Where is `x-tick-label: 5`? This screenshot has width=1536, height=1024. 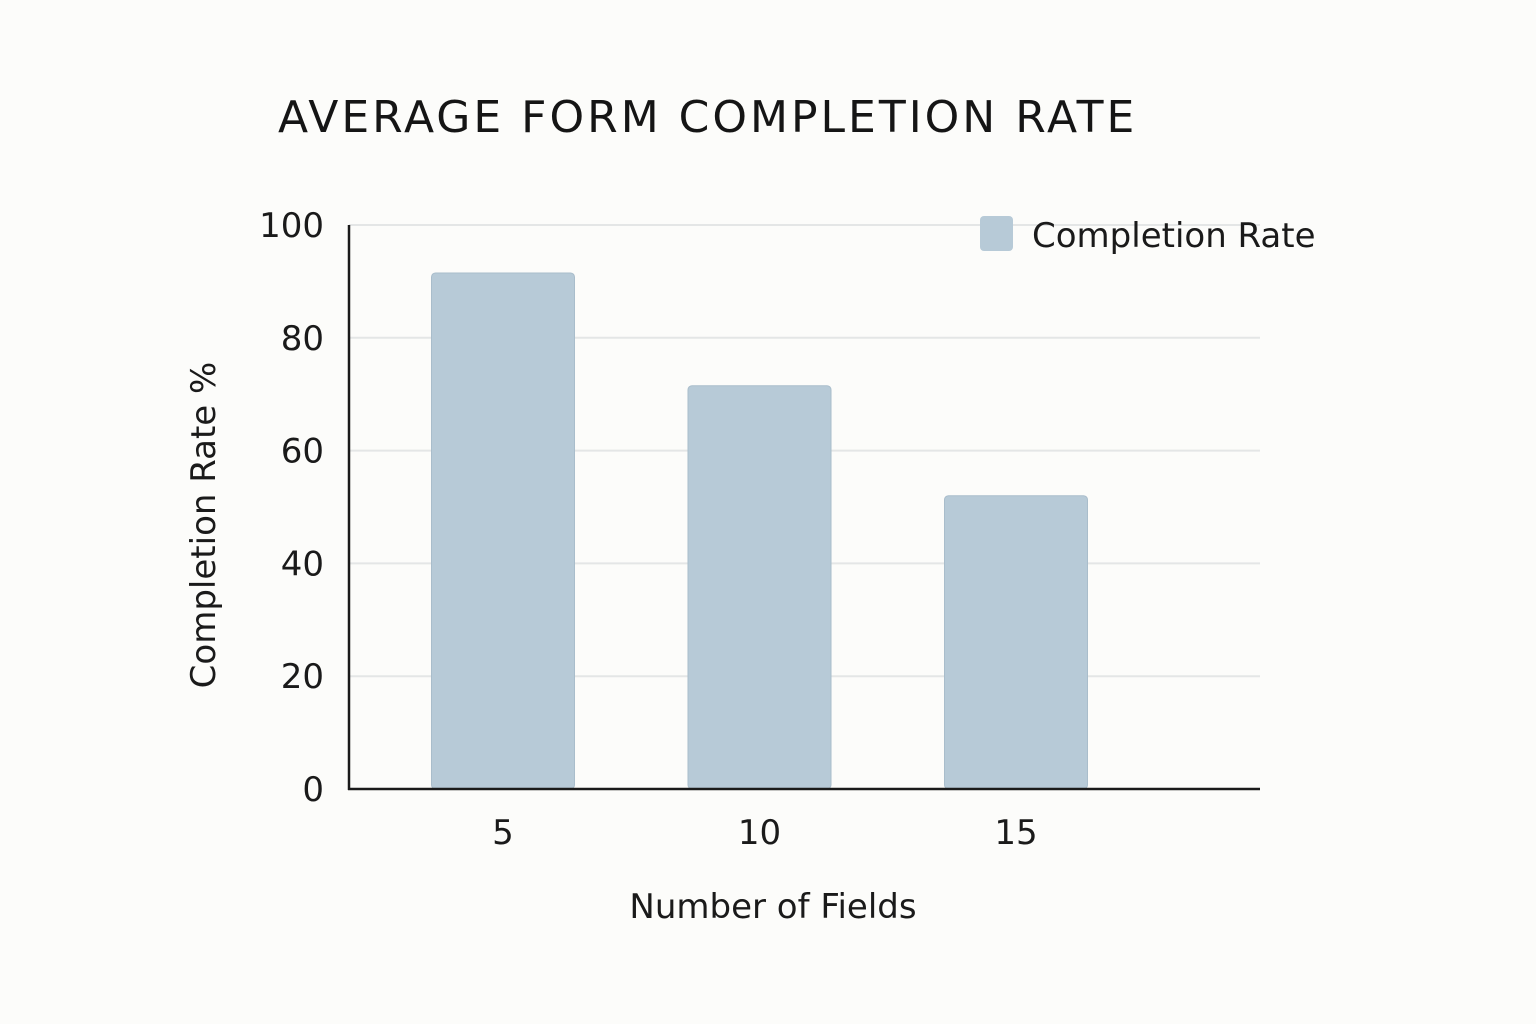
x-tick-label: 5 is located at coordinates (503, 833).